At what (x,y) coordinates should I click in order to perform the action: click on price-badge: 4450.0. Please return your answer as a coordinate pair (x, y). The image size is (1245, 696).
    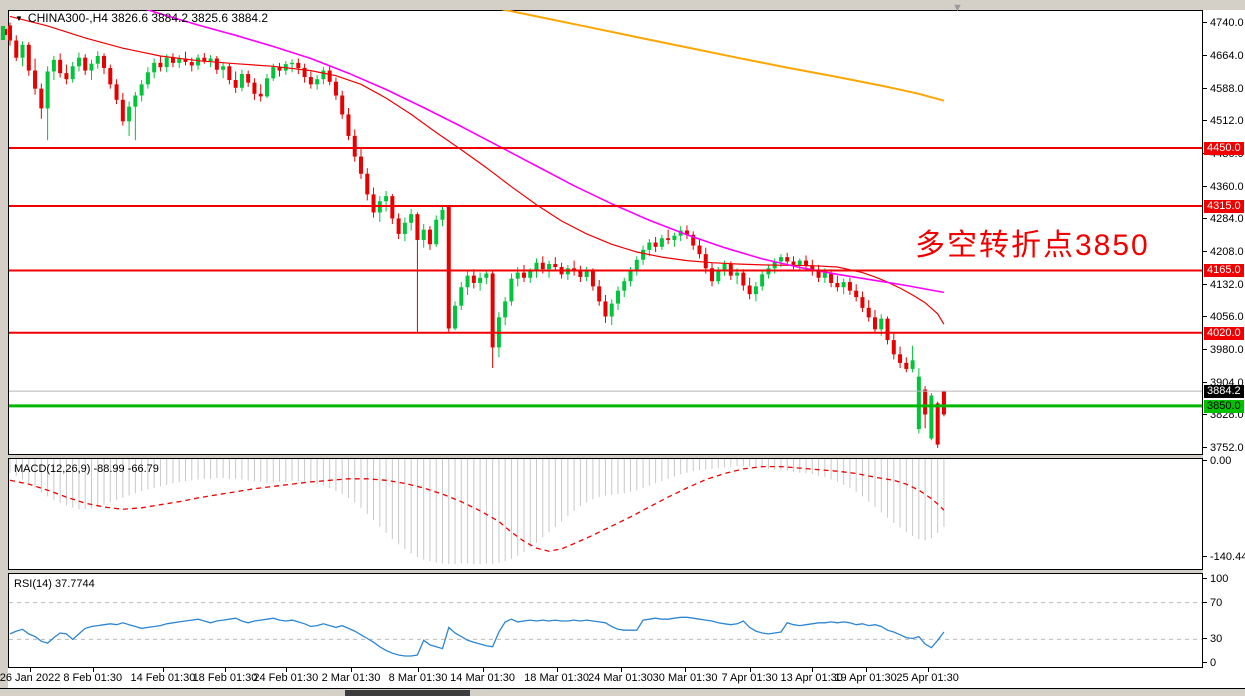
    Looking at the image, I should click on (1224, 148).